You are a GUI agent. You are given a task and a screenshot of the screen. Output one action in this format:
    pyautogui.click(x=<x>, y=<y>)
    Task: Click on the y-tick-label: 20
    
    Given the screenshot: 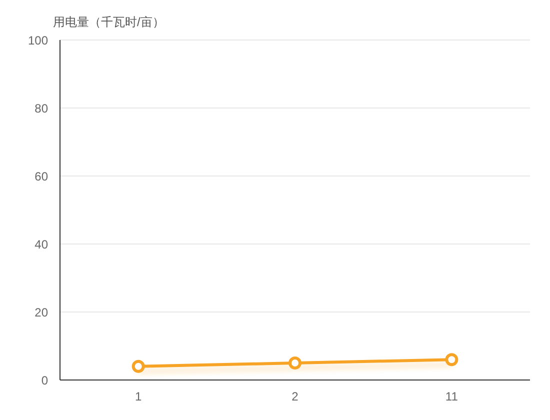 What is the action you would take?
    pyautogui.click(x=41, y=312)
    